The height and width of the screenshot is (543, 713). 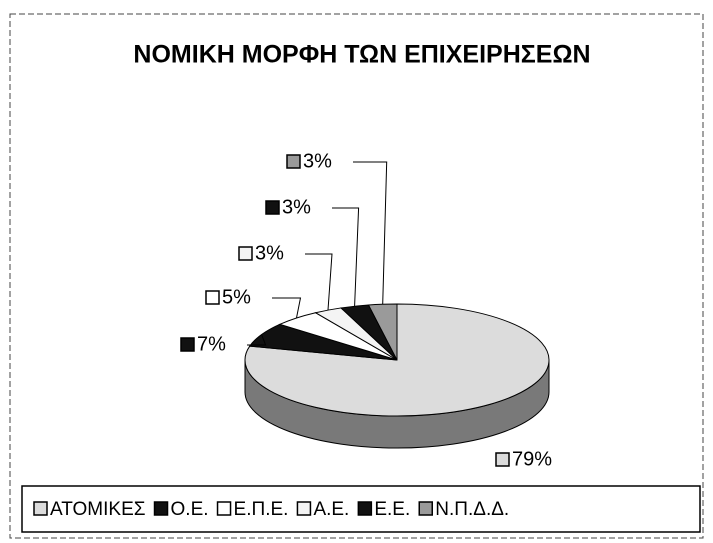 I want to click on legend-label: Ε.Π.Ε., so click(x=261, y=509).